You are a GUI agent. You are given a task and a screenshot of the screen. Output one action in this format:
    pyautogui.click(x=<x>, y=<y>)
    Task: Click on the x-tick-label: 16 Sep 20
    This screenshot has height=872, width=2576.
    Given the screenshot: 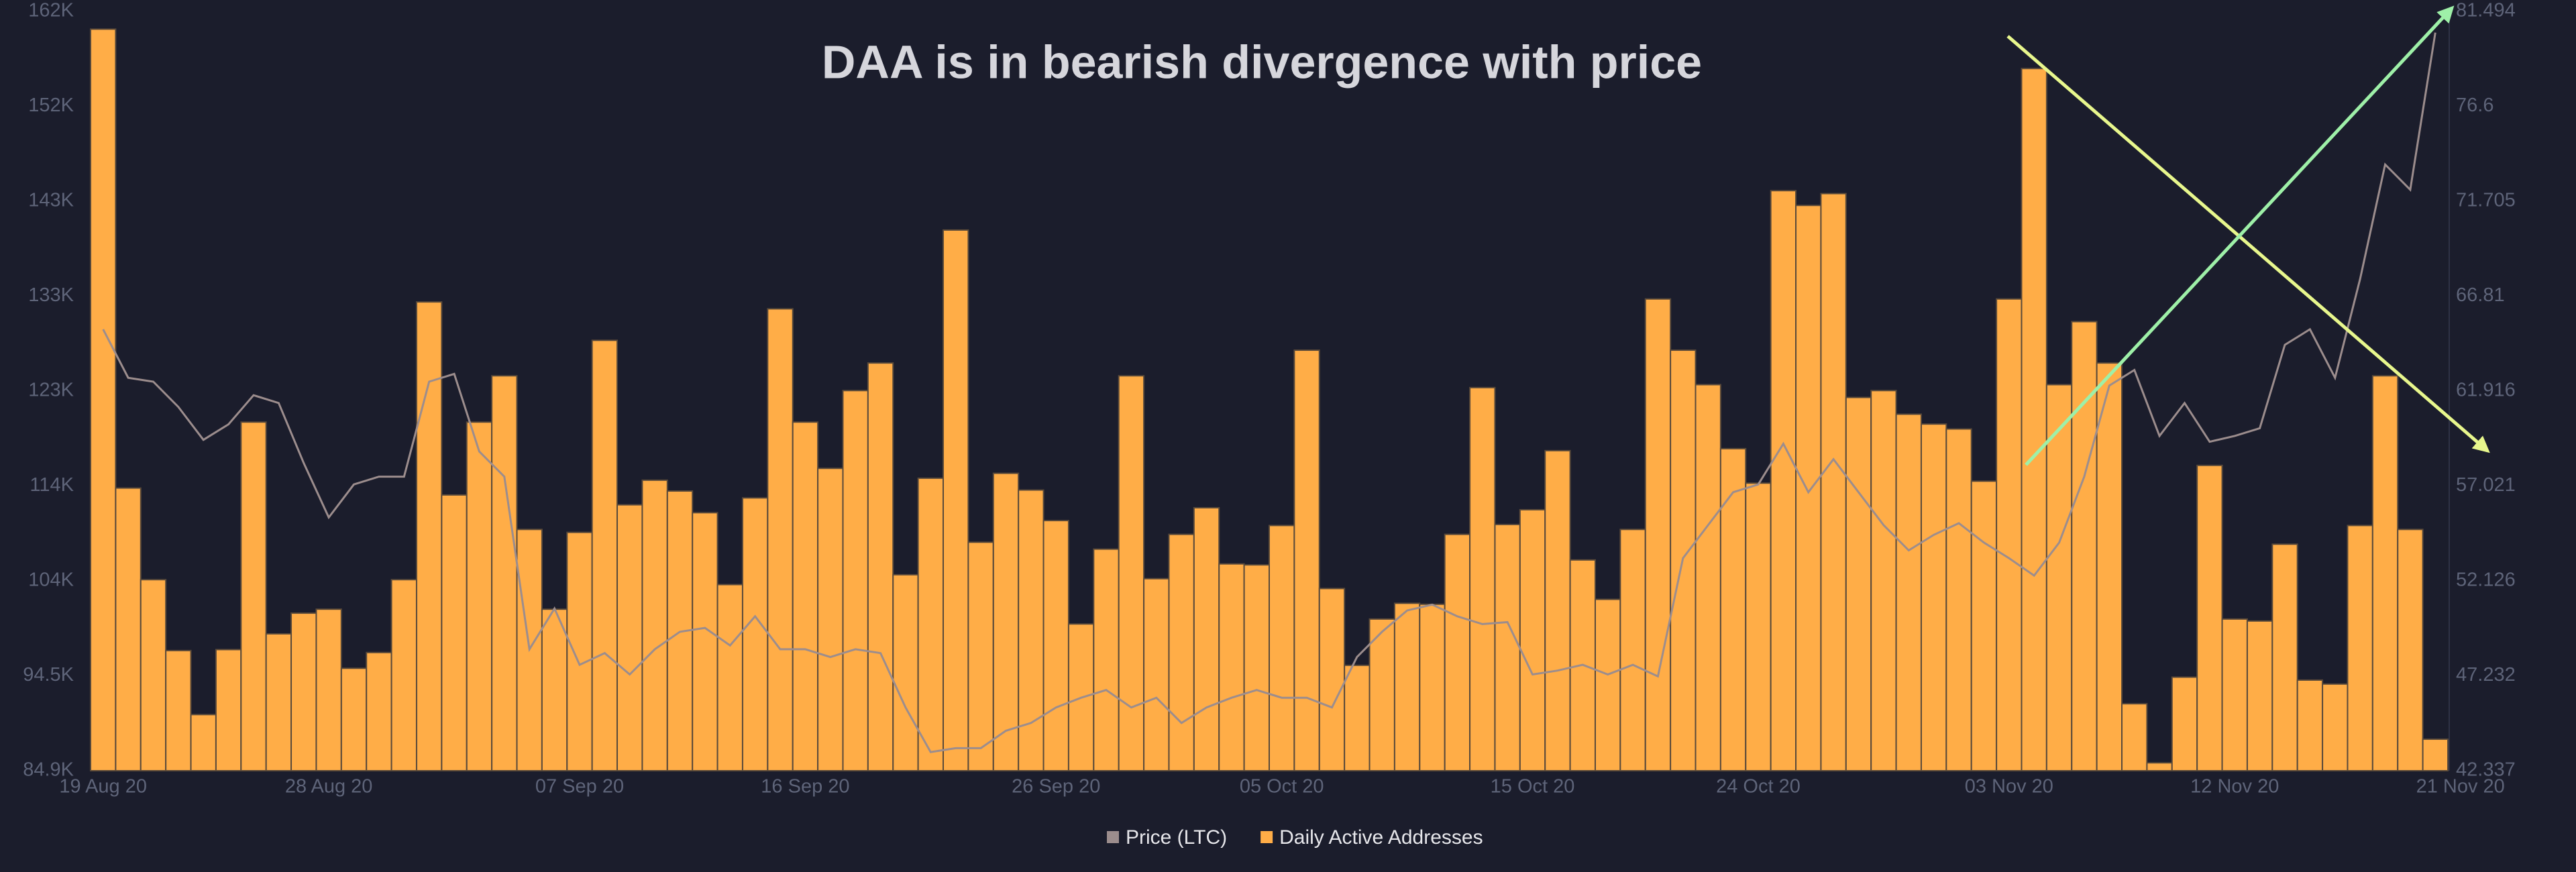 What is the action you would take?
    pyautogui.click(x=805, y=787)
    